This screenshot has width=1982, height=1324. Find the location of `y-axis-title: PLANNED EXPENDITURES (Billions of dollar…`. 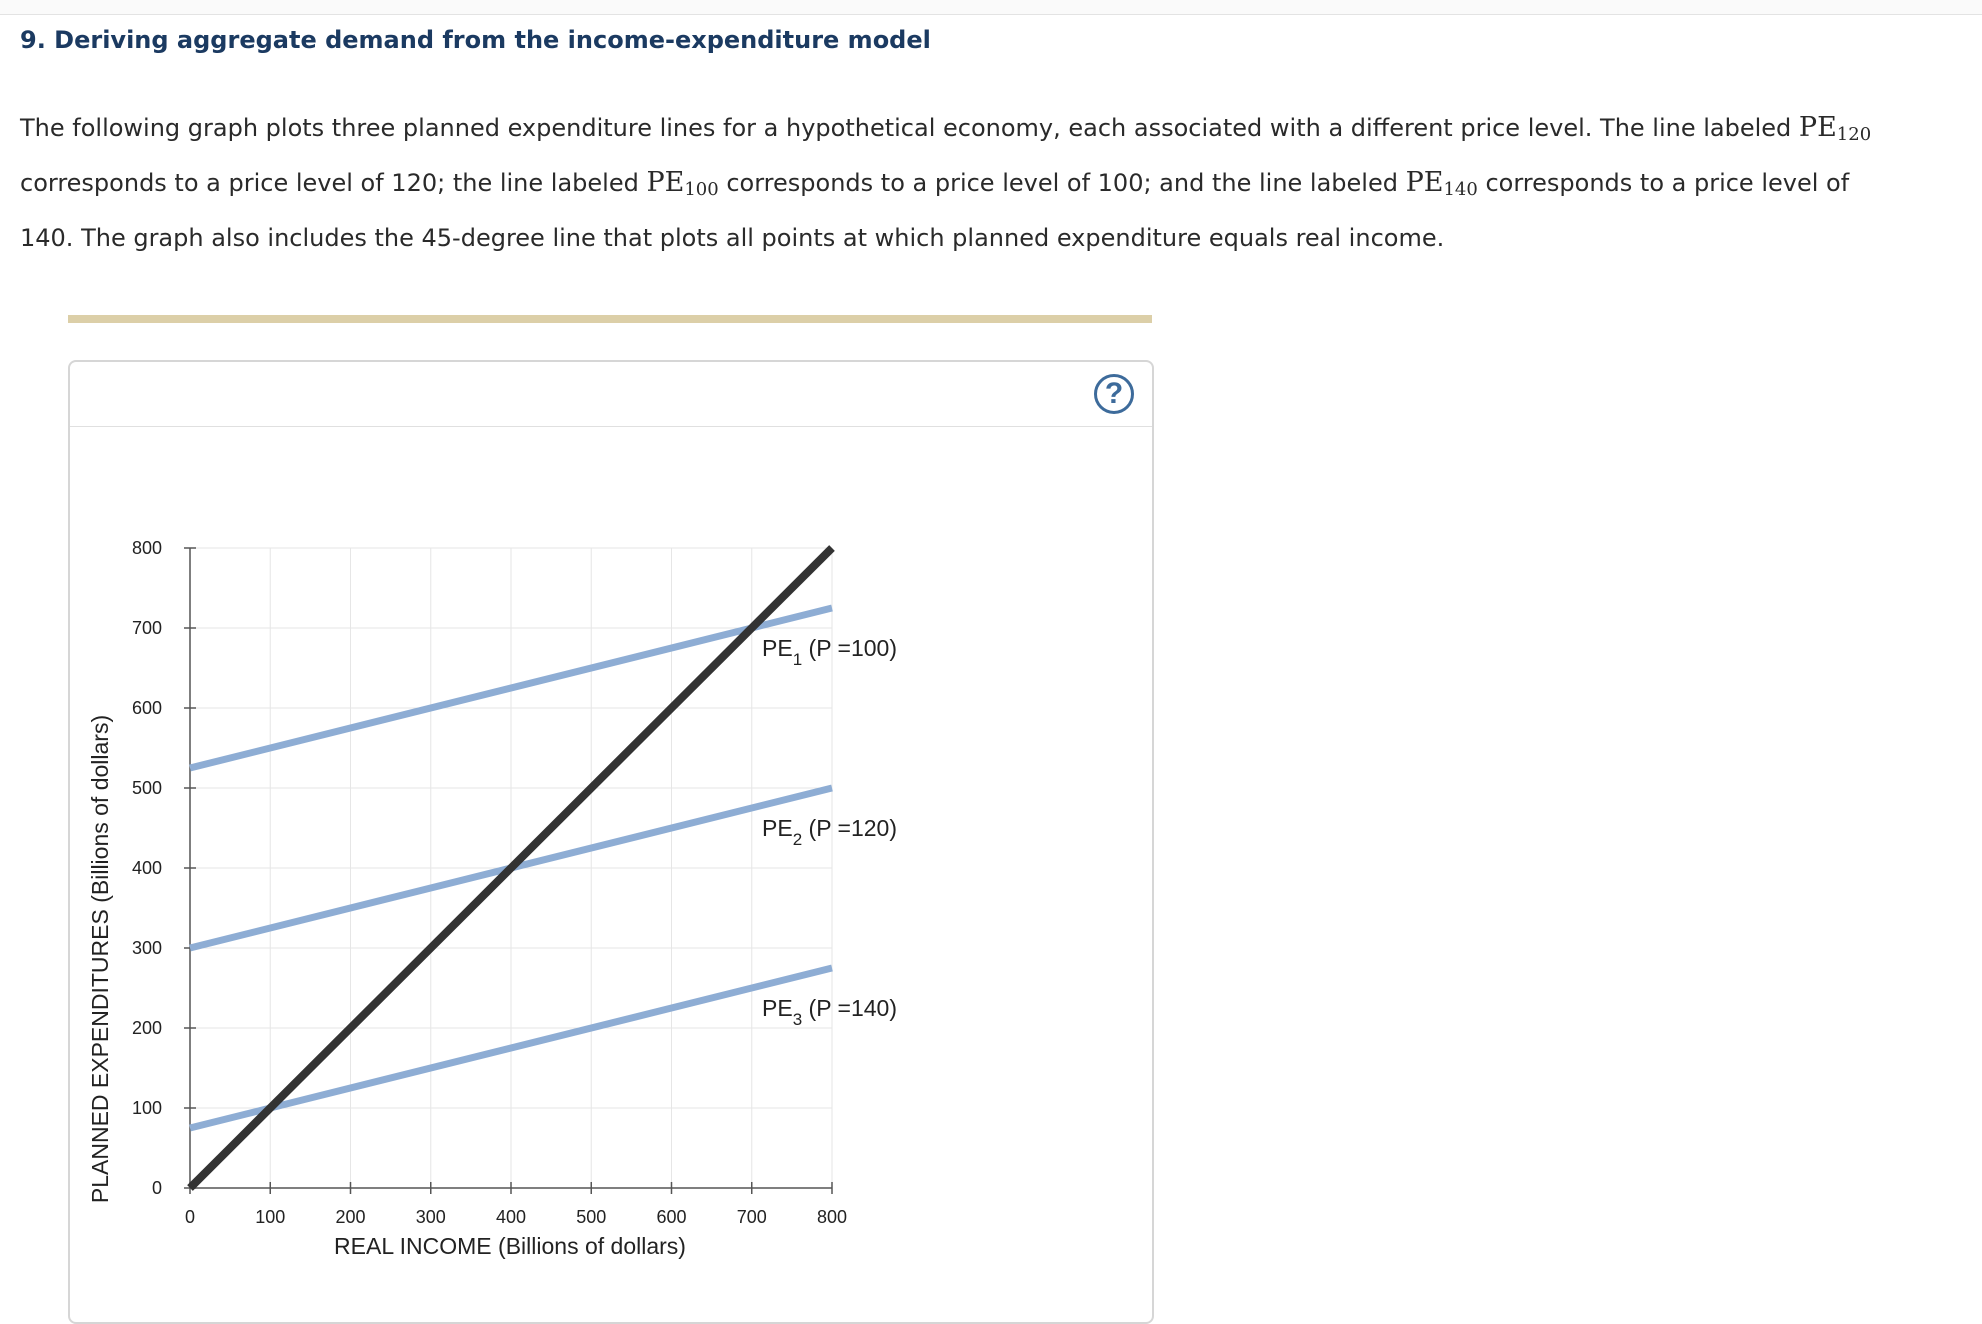

y-axis-title: PLANNED EXPENDITURES (Billions of dollar… is located at coordinates (100, 959).